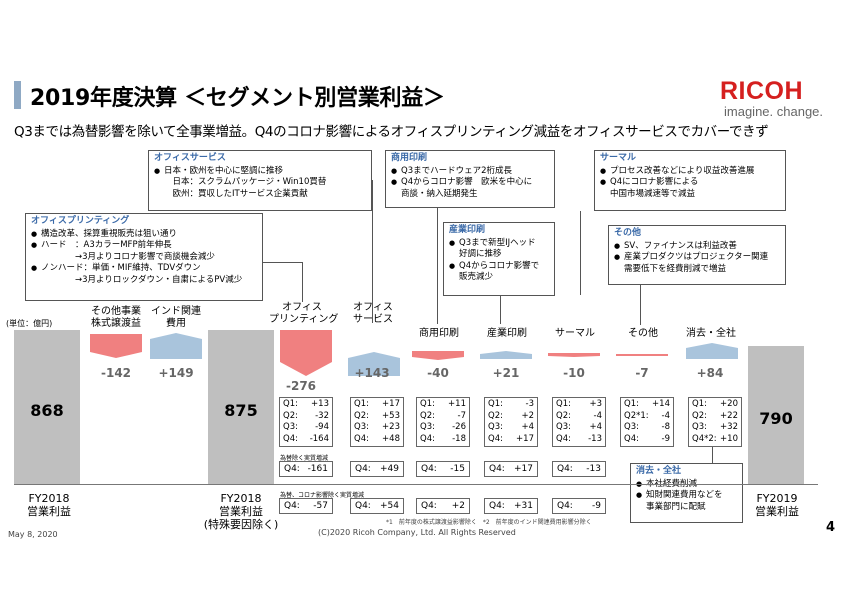 Image resolution: width=845 pixels, height=598 pixels. What do you see at coordinates (116, 373) in the screenshot?
I see `bar-other-business-delta: -142` at bounding box center [116, 373].